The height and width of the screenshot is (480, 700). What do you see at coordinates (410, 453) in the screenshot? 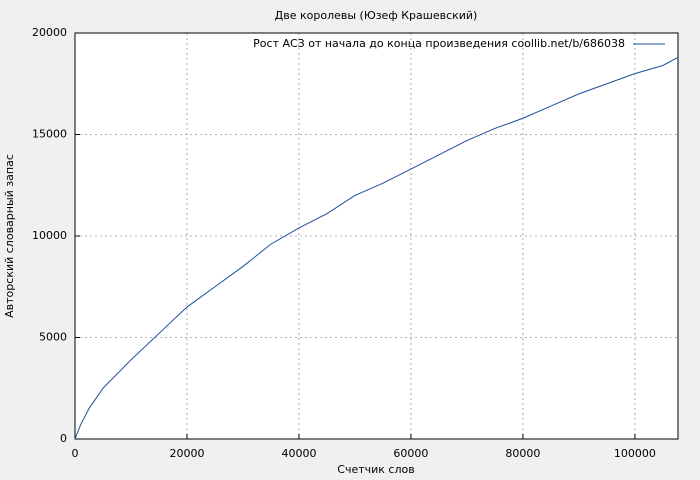
I see `x-tick-label: 60000` at bounding box center [410, 453].